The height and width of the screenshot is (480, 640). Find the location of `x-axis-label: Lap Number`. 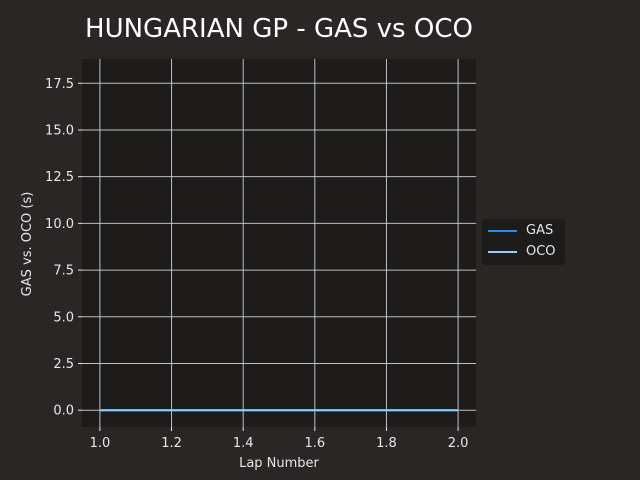

x-axis-label: Lap Number is located at coordinates (279, 463).